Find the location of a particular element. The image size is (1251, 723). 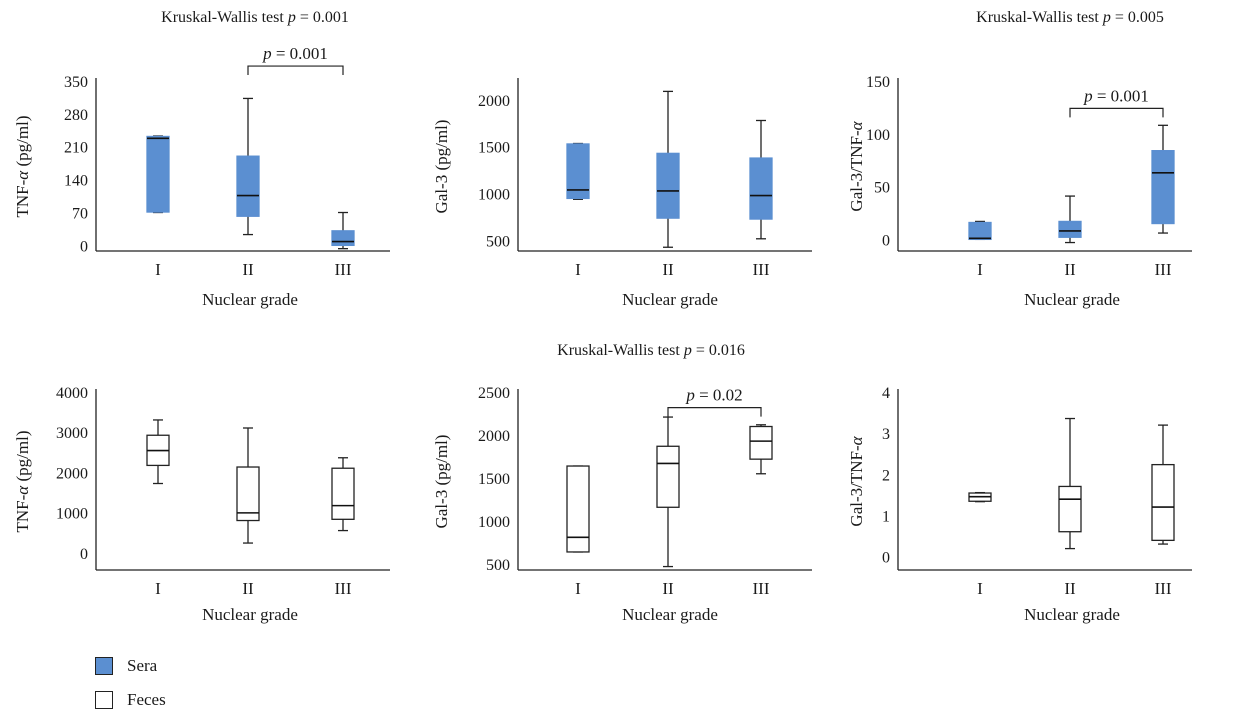

y-tick-label: 350 is located at coordinates (76, 82).